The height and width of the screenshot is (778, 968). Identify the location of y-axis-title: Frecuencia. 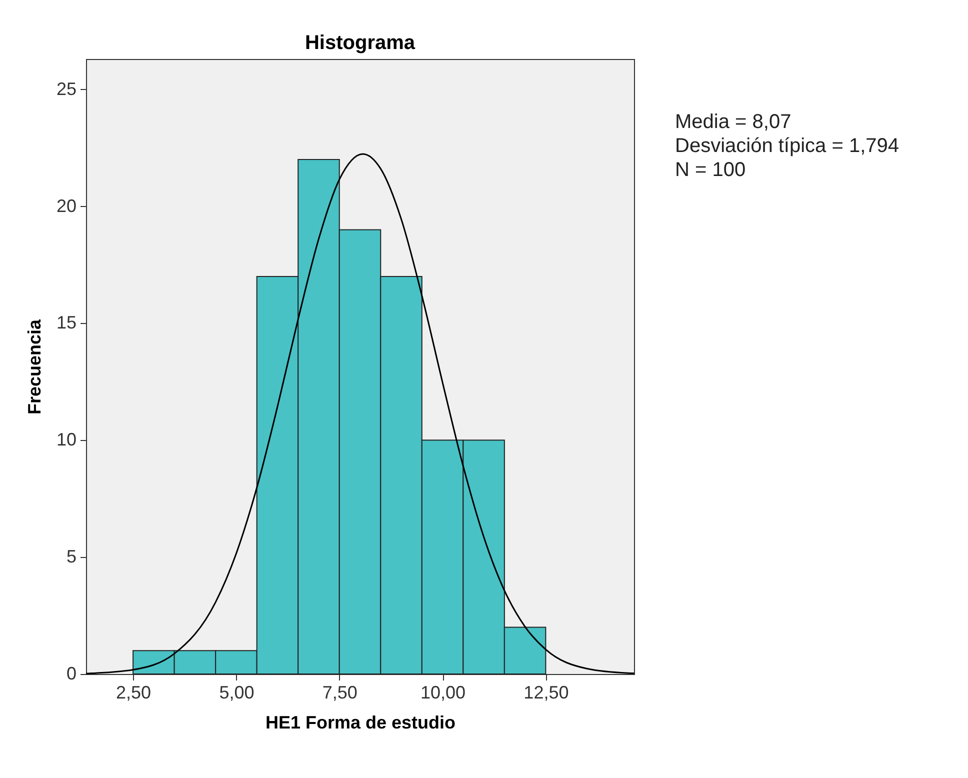
(34, 366).